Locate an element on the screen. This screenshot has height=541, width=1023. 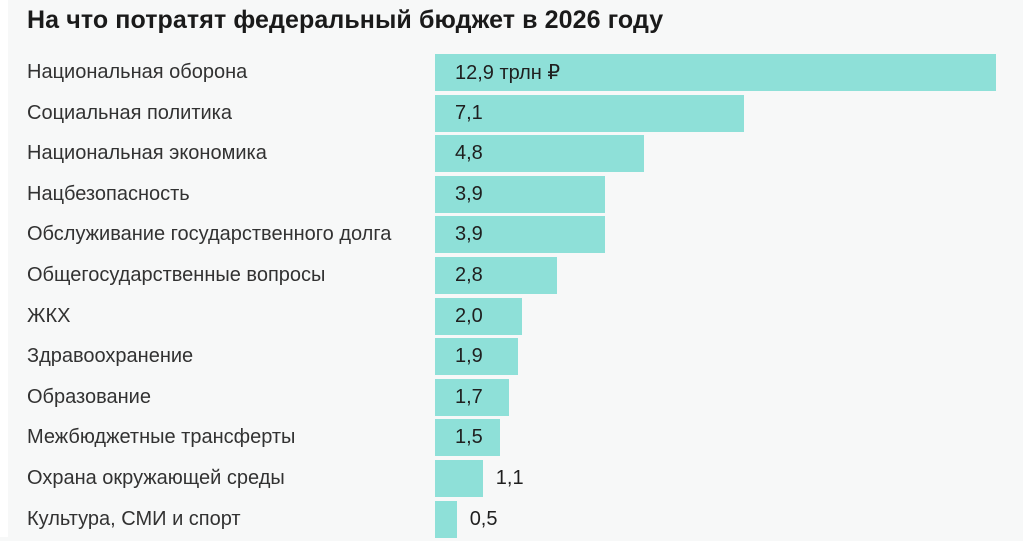
value-label: 4,8 is located at coordinates (469, 153).